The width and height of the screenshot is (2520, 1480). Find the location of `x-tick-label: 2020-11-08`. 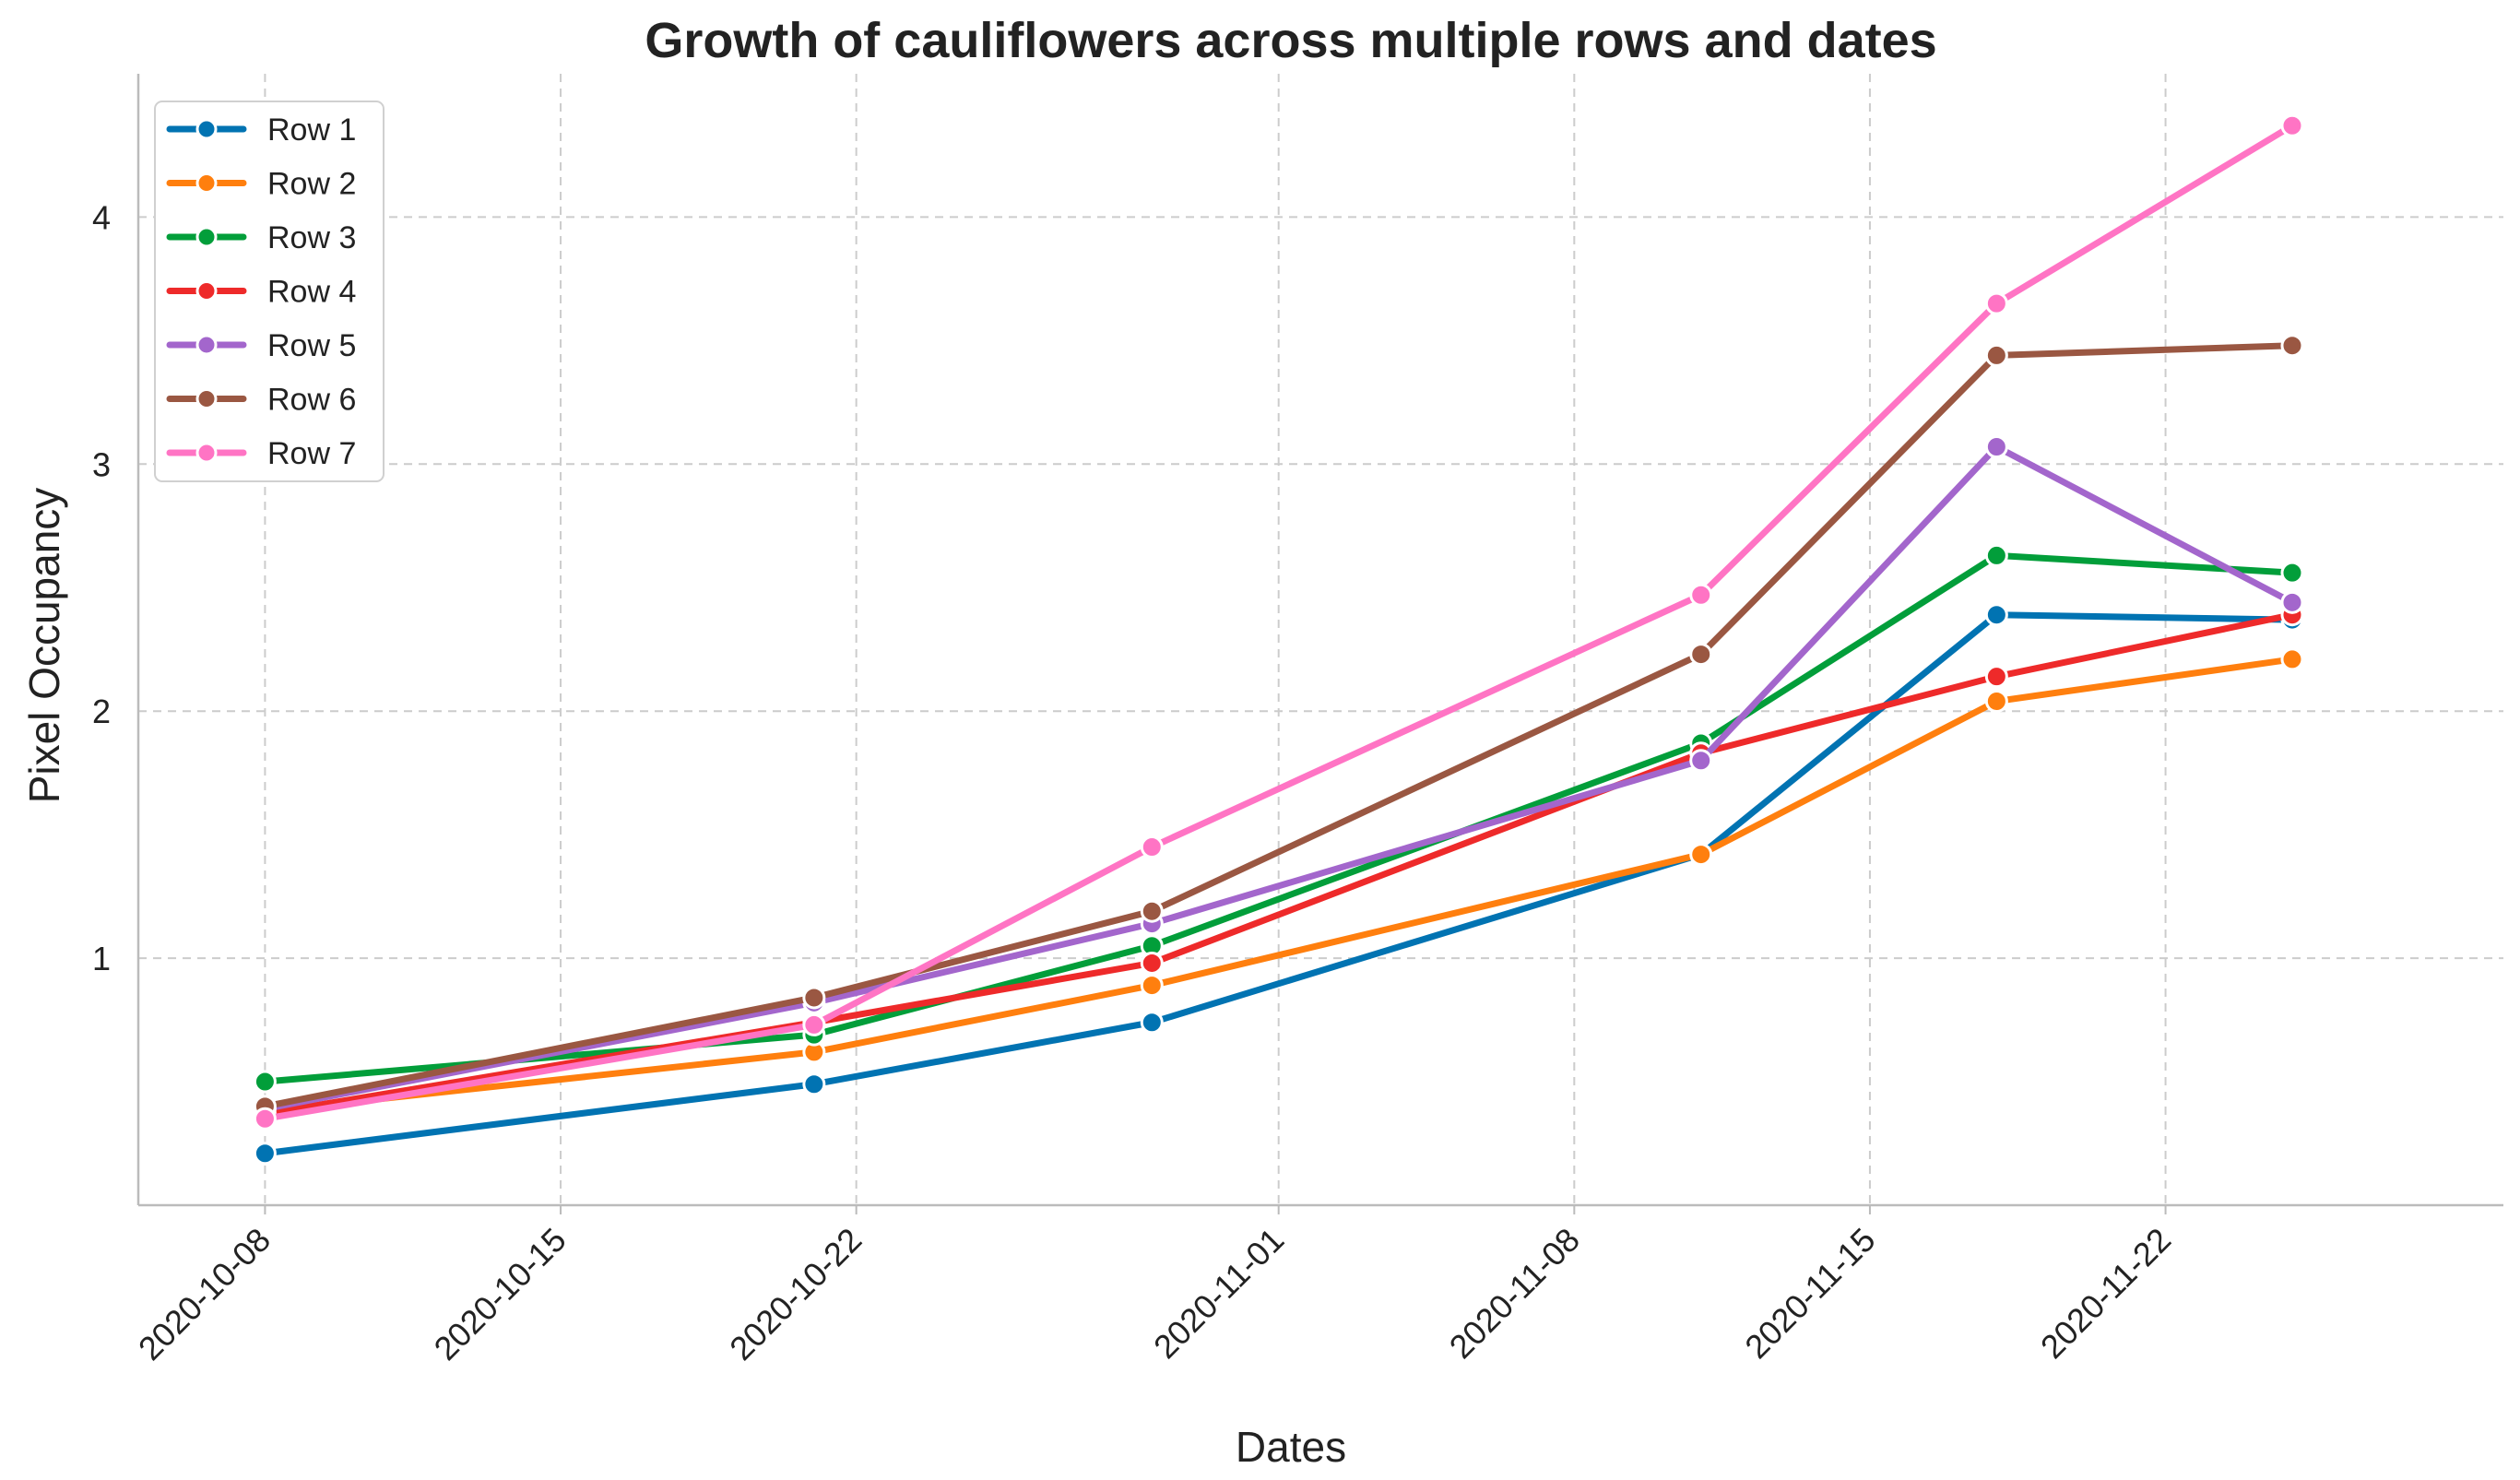

x-tick-label: 2020-11-08 is located at coordinates (1514, 1293).